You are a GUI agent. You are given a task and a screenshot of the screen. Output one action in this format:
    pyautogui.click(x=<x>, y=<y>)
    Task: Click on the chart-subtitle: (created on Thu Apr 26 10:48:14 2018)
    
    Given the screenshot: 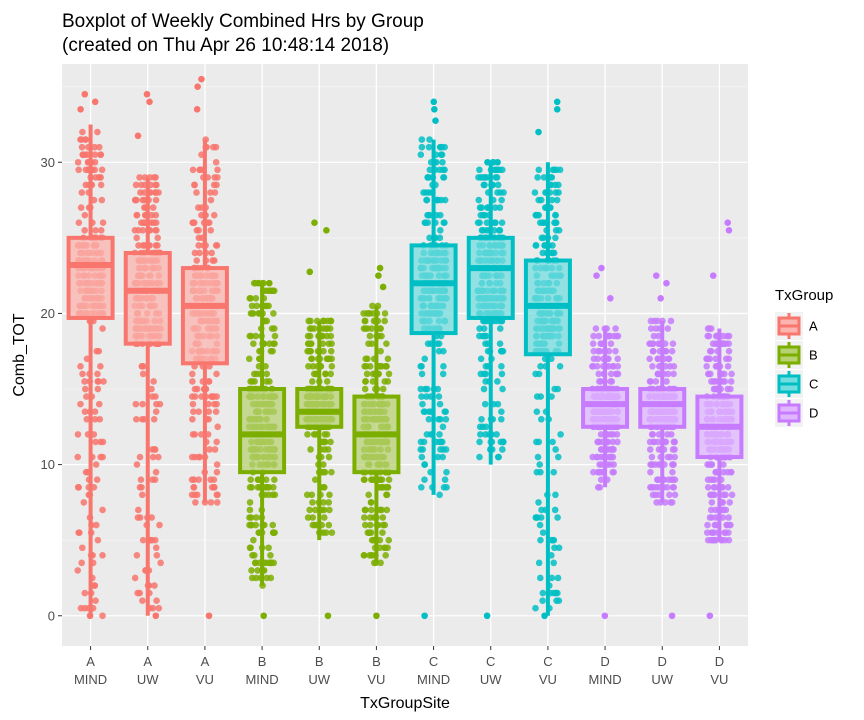 What is the action you would take?
    pyautogui.click(x=225, y=45)
    